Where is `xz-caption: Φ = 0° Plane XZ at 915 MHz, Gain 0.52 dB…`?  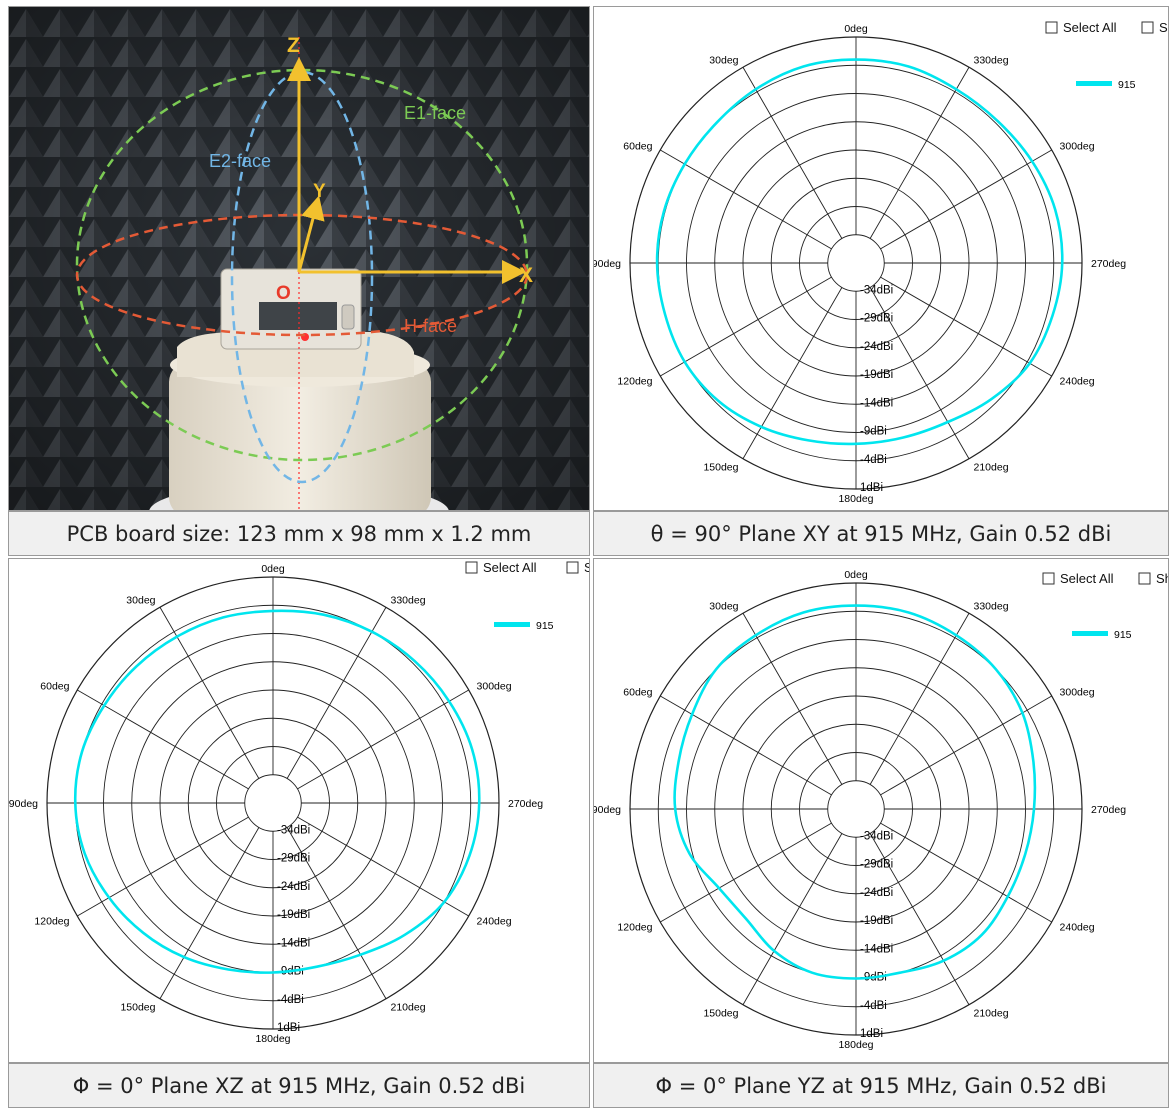
xz-caption: Φ = 0° Plane XZ at 915 MHz, Gain 0.52 dB… is located at coordinates (299, 1085).